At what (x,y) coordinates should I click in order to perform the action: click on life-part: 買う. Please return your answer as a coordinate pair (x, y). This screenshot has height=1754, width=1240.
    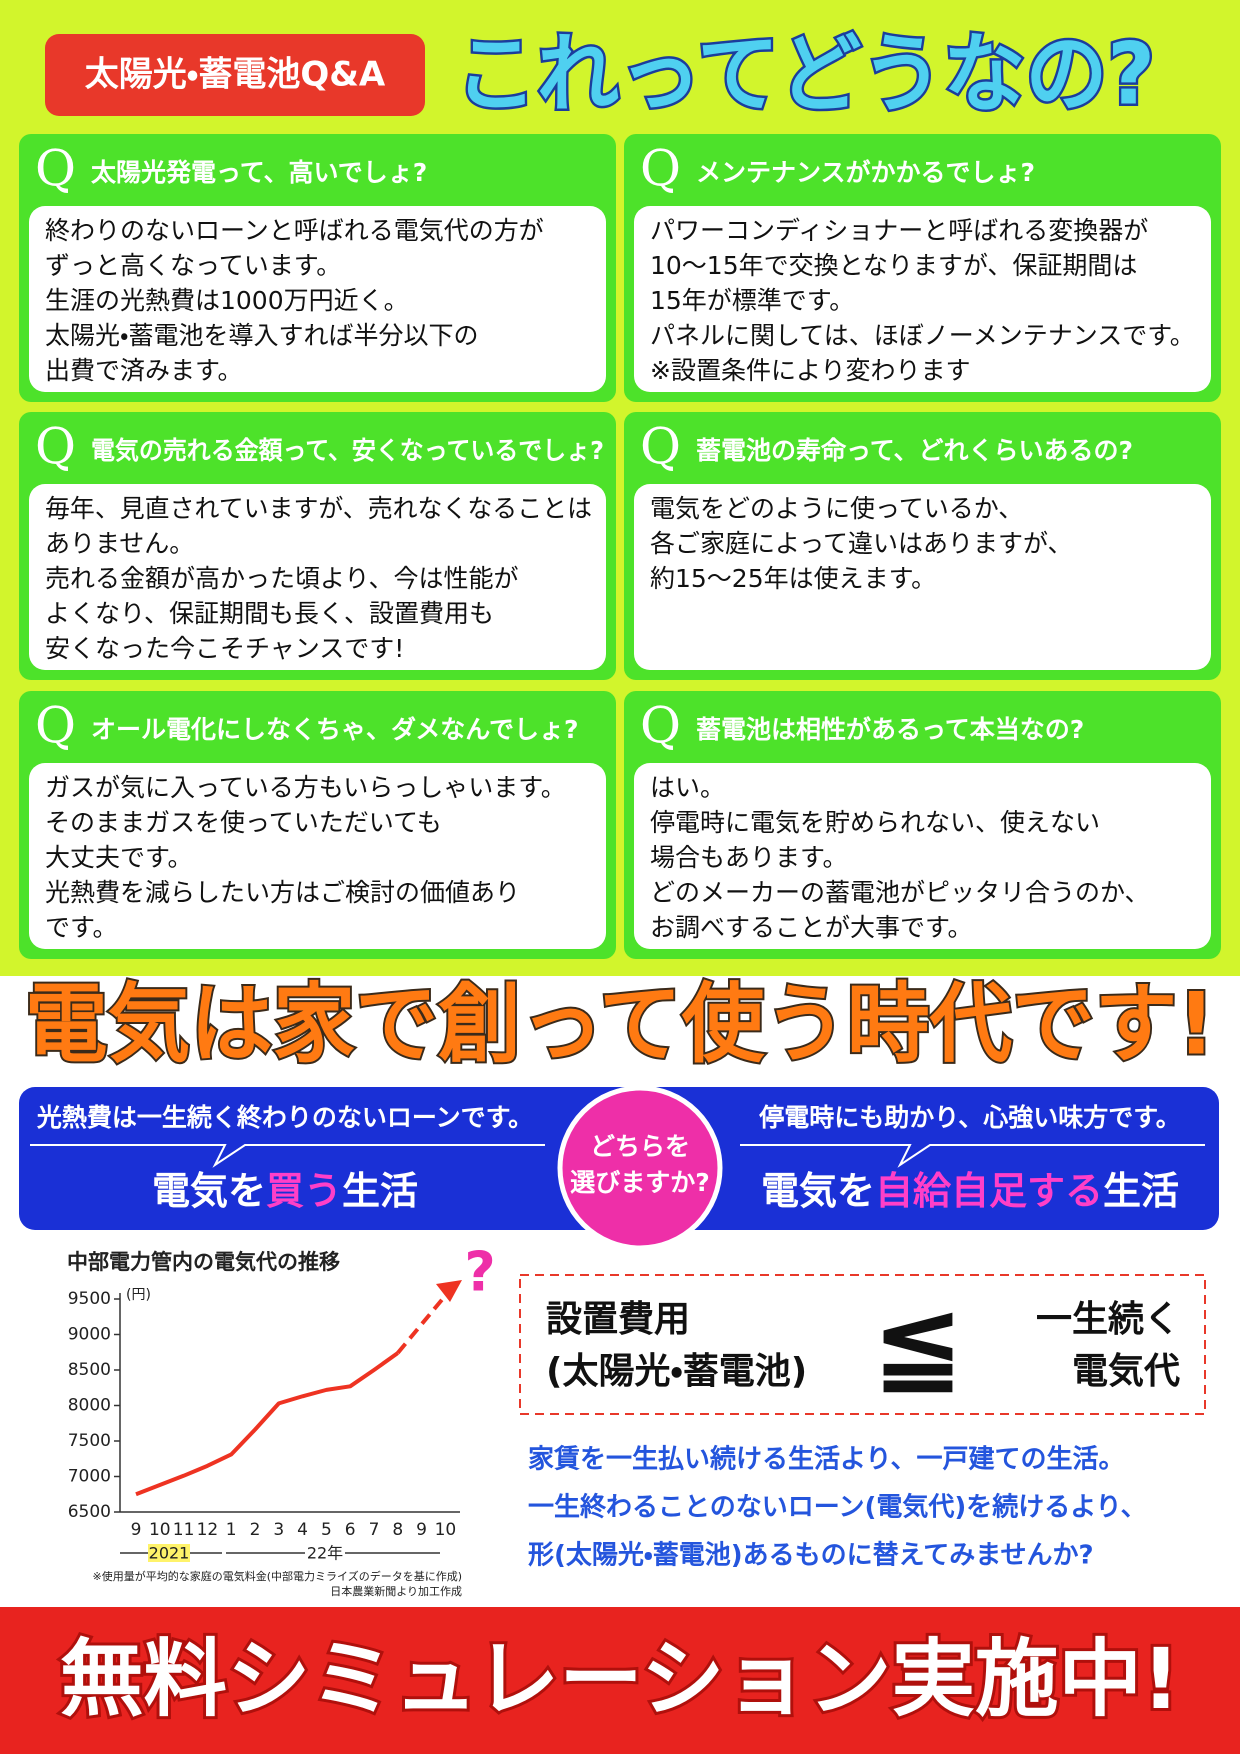
    Looking at the image, I should click on (304, 1191).